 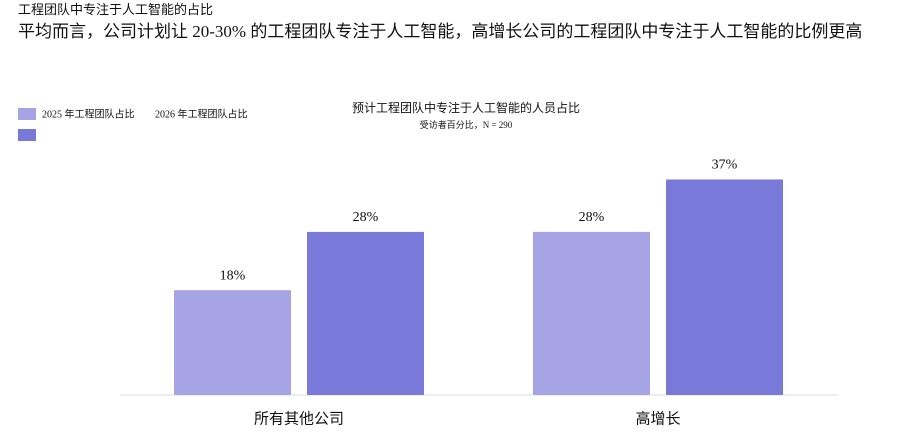 What do you see at coordinates (466, 107) in the screenshot?
I see `chart-title: 预计工程团队中专注于人工智能的人员占比` at bounding box center [466, 107].